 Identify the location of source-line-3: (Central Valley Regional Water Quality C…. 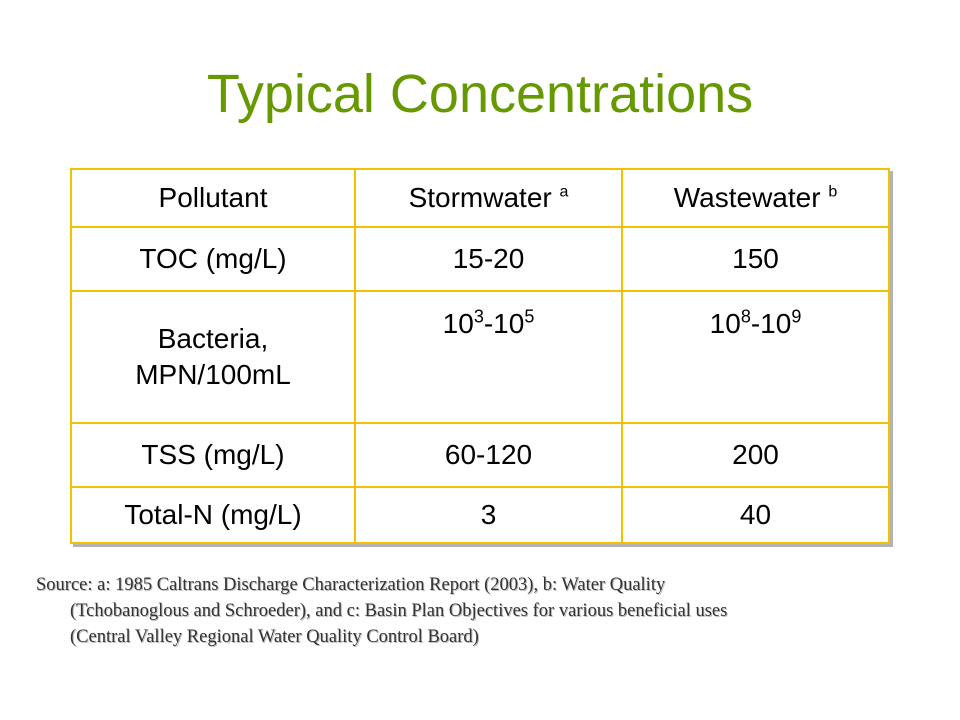
(274, 637).